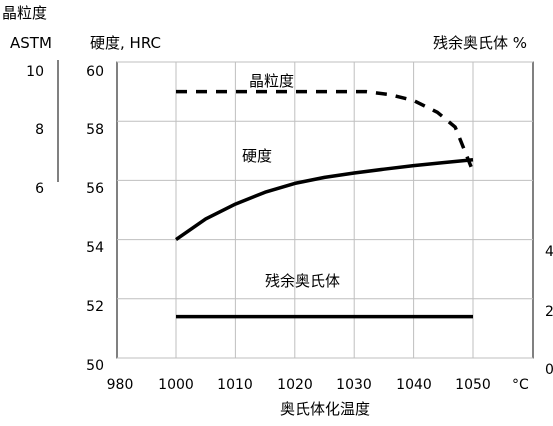 This screenshot has height=426, width=553. Describe the element at coordinates (271, 81) in the screenshot. I see `series-label-grain: 晶粒度` at that location.